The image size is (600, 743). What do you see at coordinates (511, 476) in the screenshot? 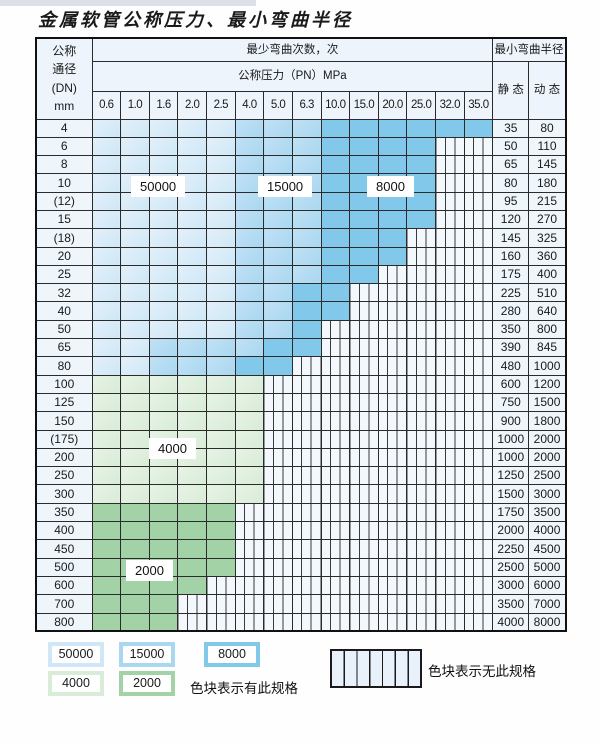
I see `static-radius-cell: 1250` at bounding box center [511, 476].